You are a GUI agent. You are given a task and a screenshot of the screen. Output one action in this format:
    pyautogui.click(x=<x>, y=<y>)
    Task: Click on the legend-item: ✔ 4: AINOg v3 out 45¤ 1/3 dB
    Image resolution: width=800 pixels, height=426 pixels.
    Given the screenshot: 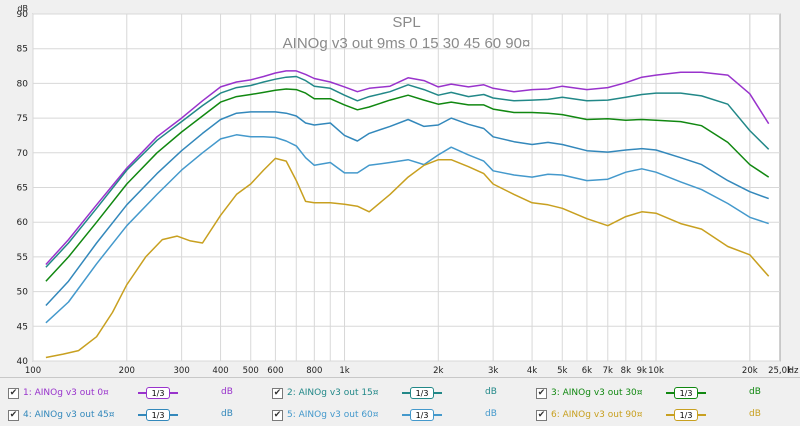 What is the action you would take?
    pyautogui.click(x=132, y=415)
    